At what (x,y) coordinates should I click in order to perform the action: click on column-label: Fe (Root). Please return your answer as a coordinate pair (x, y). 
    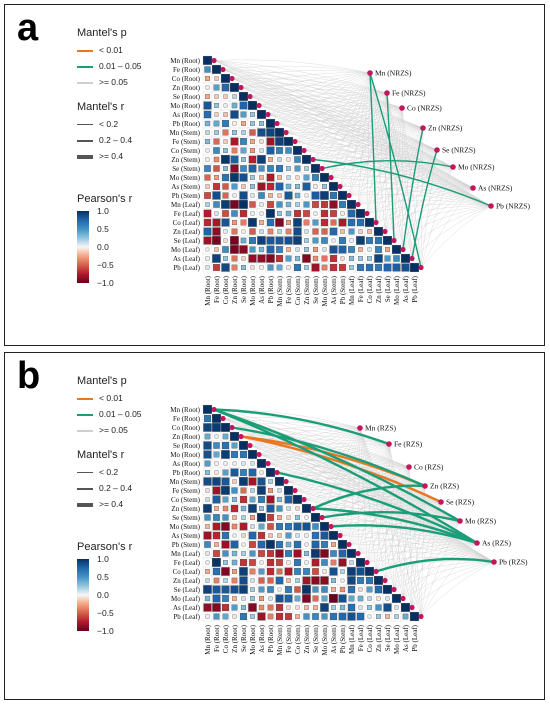
    Looking at the image, I should click on (217, 289).